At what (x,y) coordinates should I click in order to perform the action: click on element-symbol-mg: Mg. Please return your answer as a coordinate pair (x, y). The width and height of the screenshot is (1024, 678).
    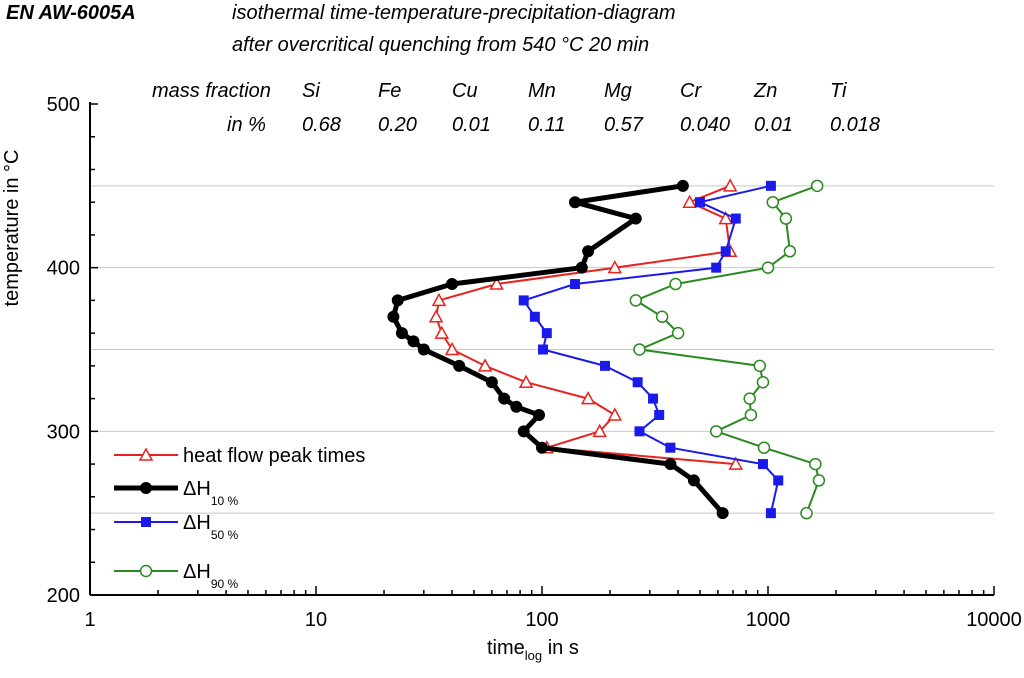
    Looking at the image, I should click on (618, 91).